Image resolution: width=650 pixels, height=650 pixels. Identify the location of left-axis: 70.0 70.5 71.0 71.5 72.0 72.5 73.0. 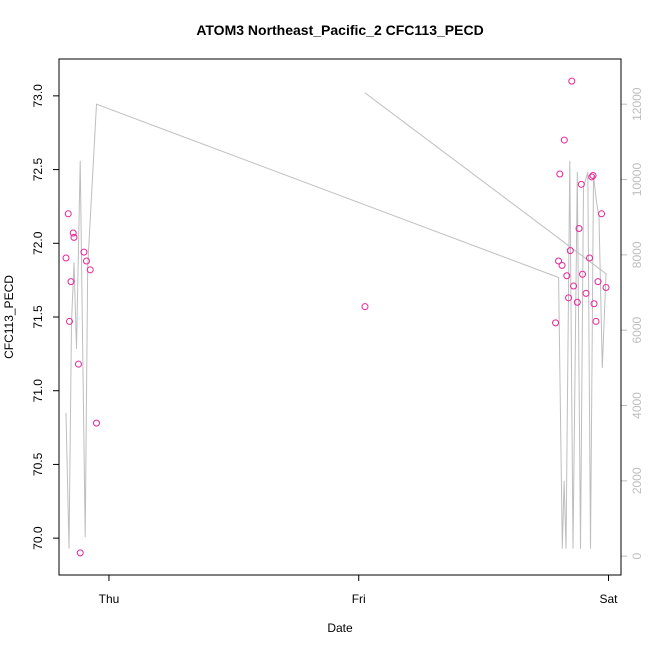
(45, 317).